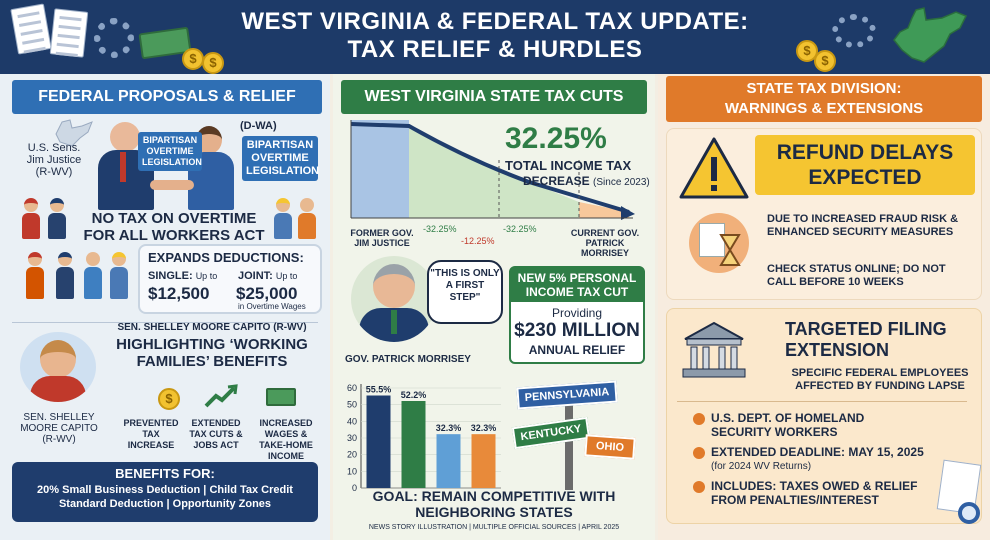  Describe the element at coordinates (54, 160) in the screenshot. I see `justice-label: U.S. Sens. Jim Justice (R-WV)` at that location.